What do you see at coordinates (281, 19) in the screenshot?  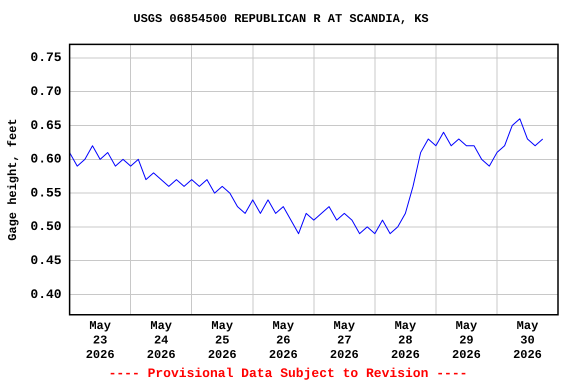 I see `chart-title: USGS 06854500 REPUBLICAN R AT SCANDIA, KS` at bounding box center [281, 19].